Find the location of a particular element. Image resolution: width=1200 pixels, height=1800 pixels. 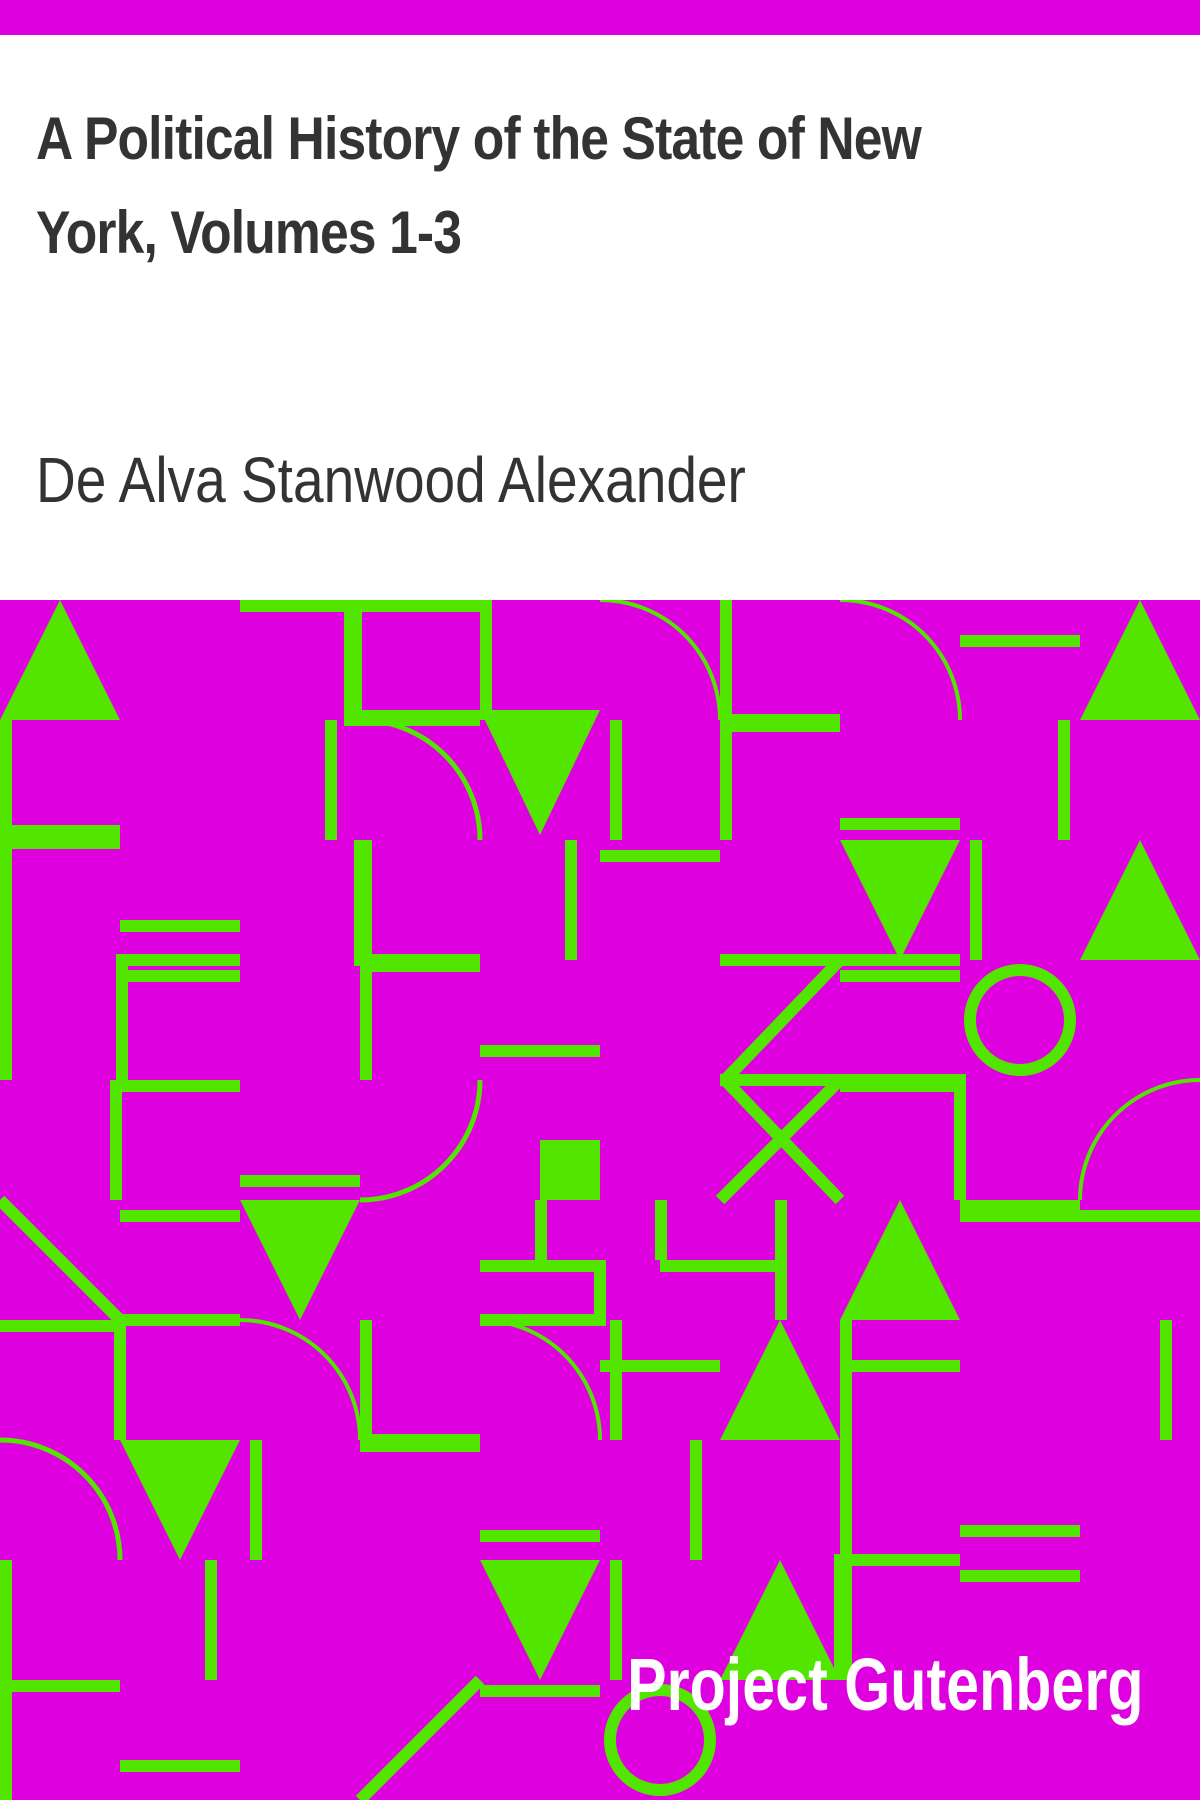

publisher-name: Project Gutenberg is located at coordinates (885, 1684).